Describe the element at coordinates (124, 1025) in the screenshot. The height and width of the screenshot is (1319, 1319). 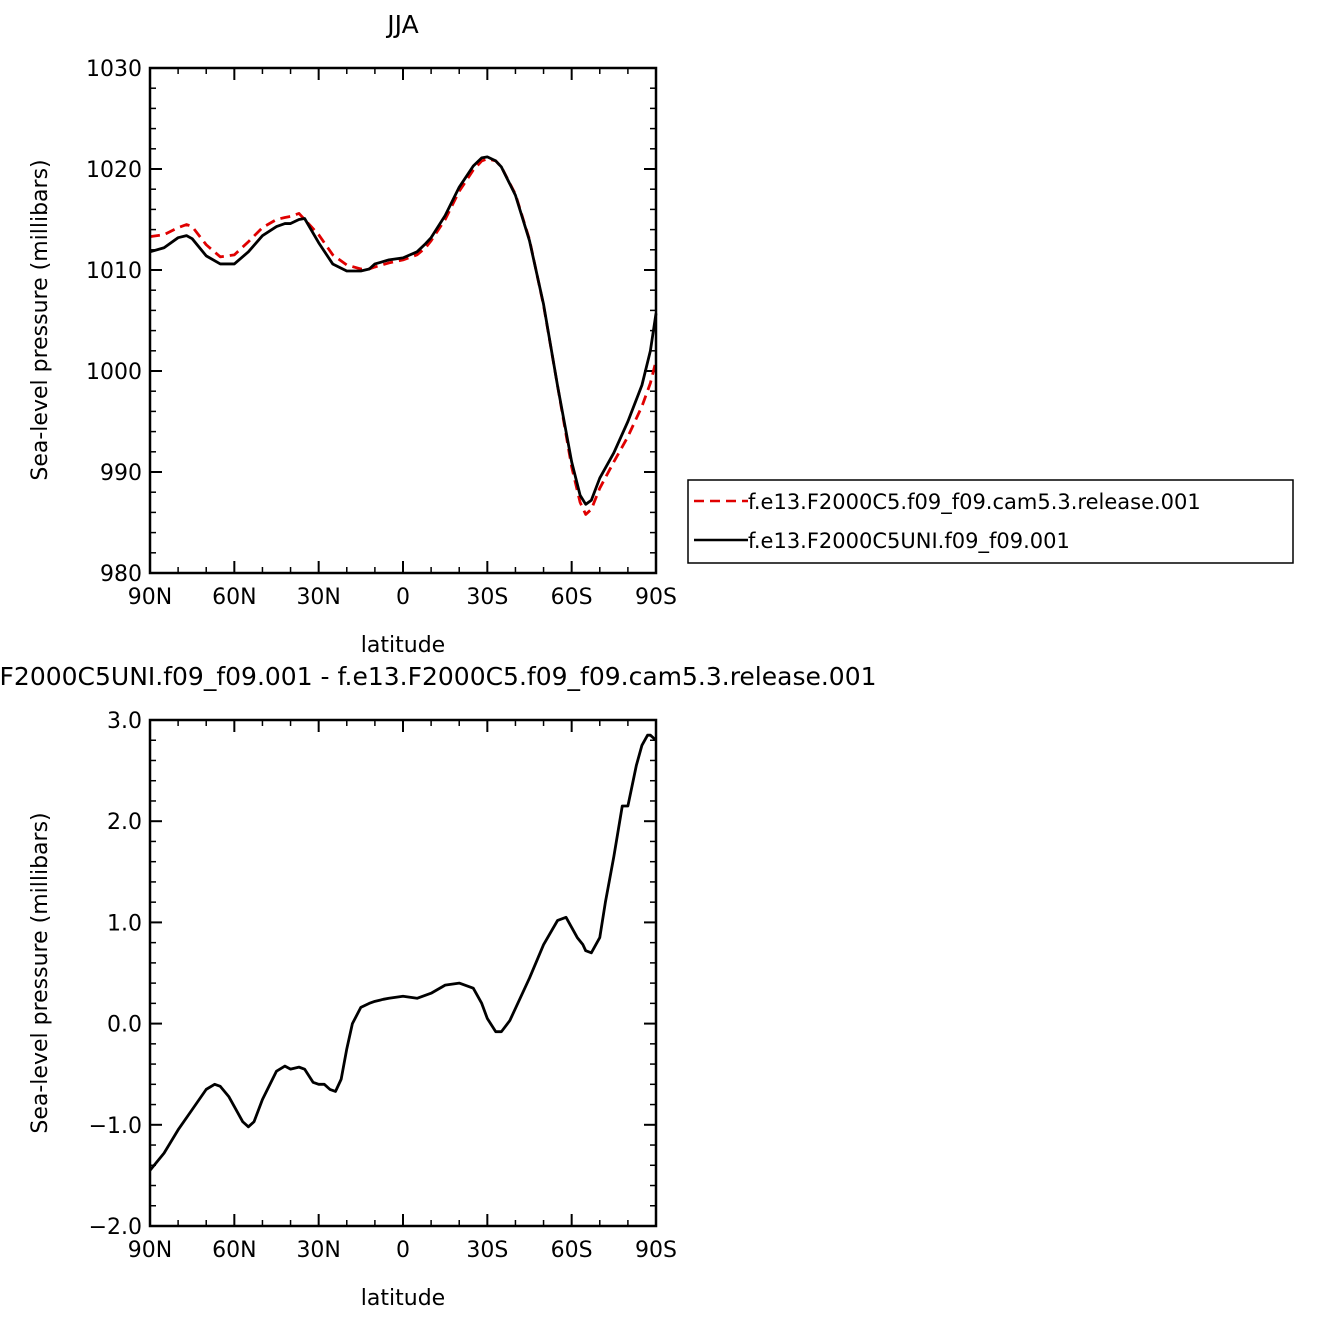
I see `bottom-y-tick-label: 0.0` at that location.